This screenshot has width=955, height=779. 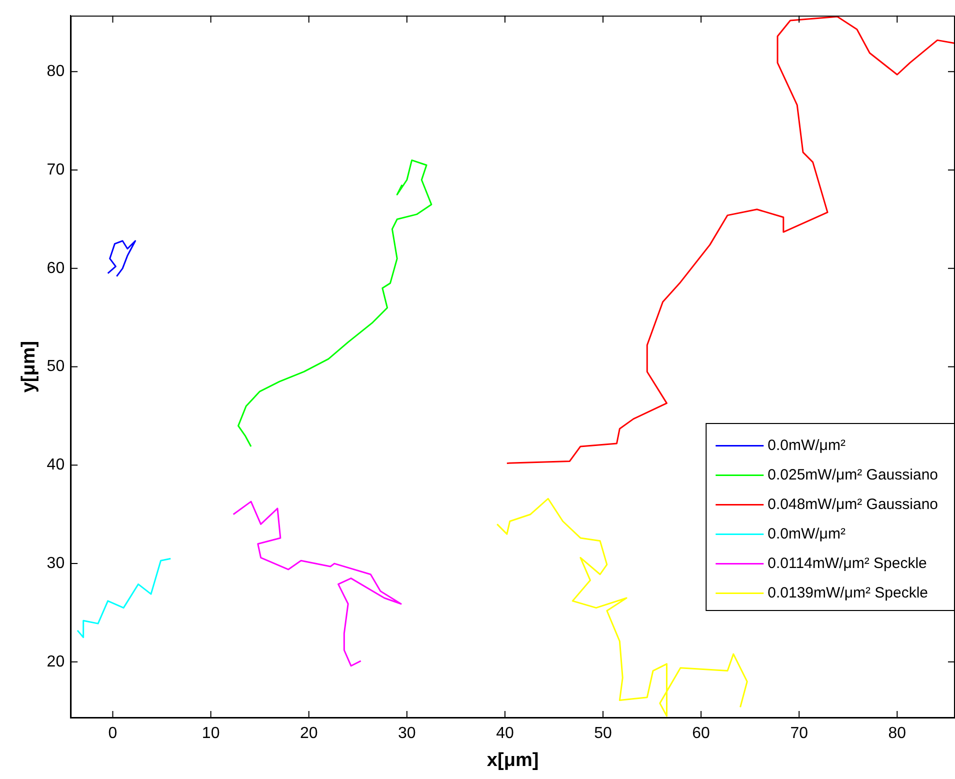 What do you see at coordinates (701, 733) in the screenshot?
I see `x-tick-label: 60` at bounding box center [701, 733].